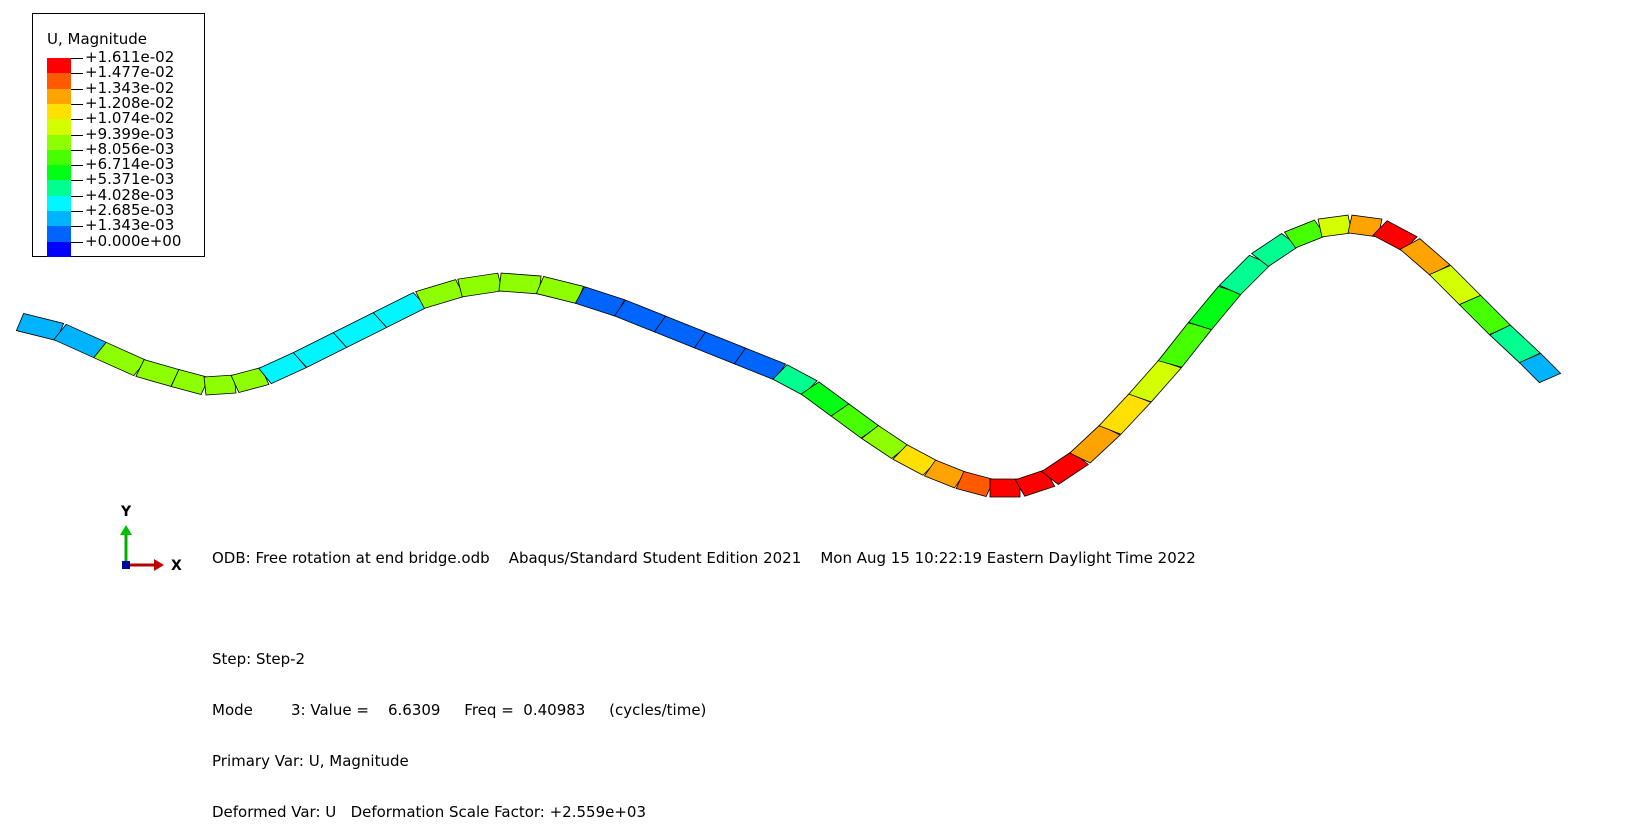  Describe the element at coordinates (130, 118) in the screenshot. I see `legend-value: +1.074e-02` at that location.